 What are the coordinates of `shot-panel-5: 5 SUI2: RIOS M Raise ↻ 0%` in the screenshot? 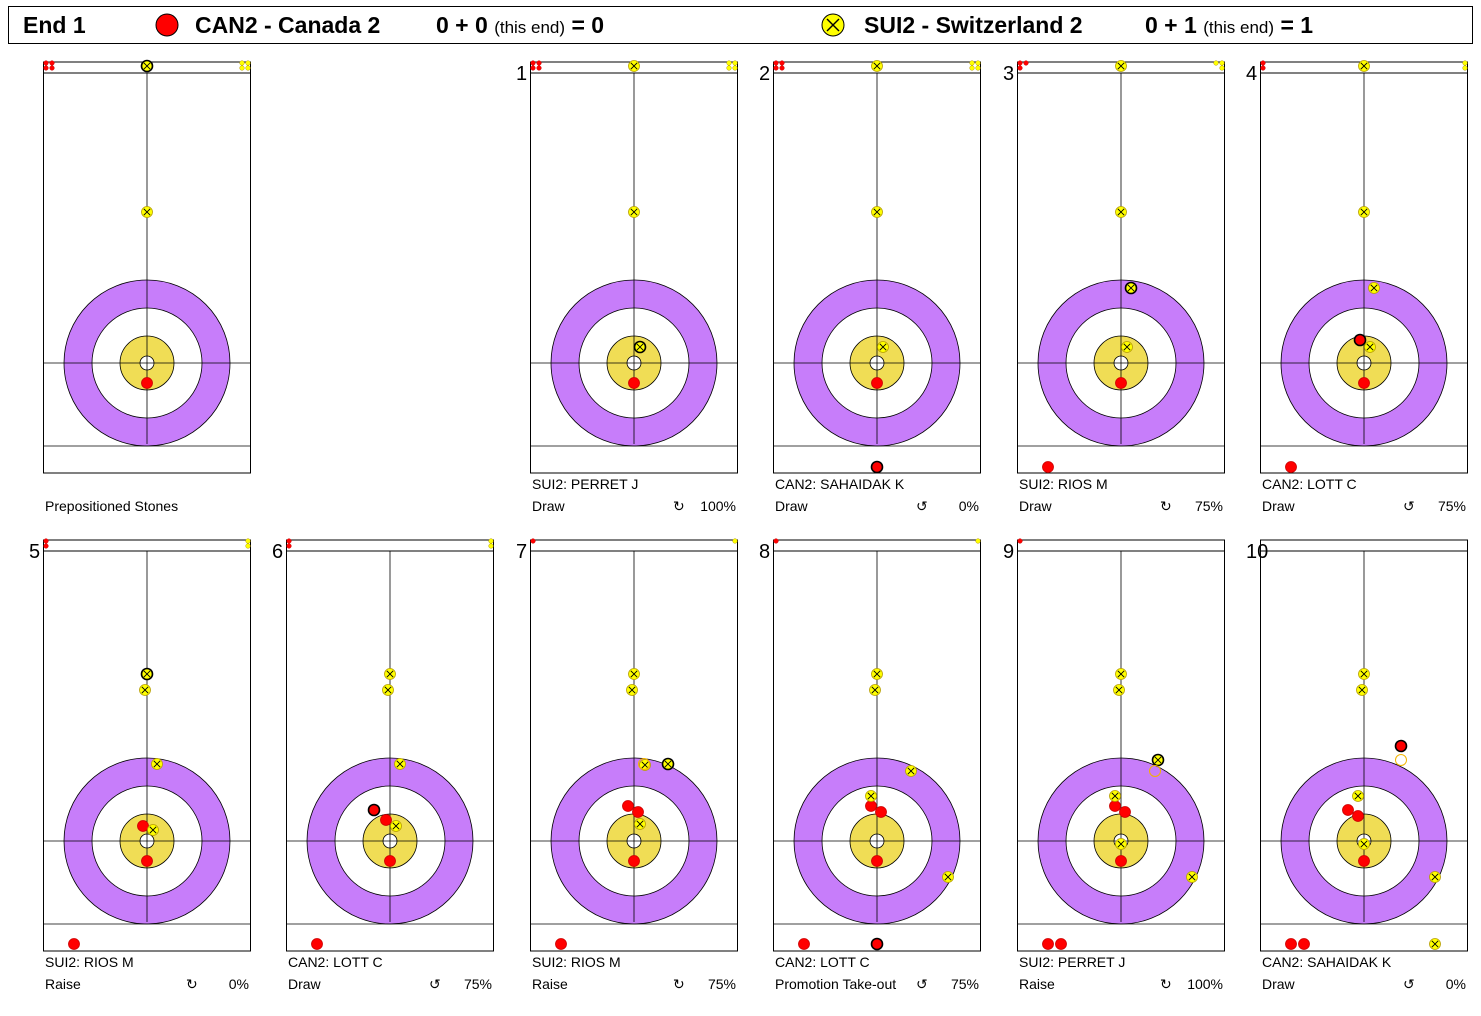 It's located at (156, 776).